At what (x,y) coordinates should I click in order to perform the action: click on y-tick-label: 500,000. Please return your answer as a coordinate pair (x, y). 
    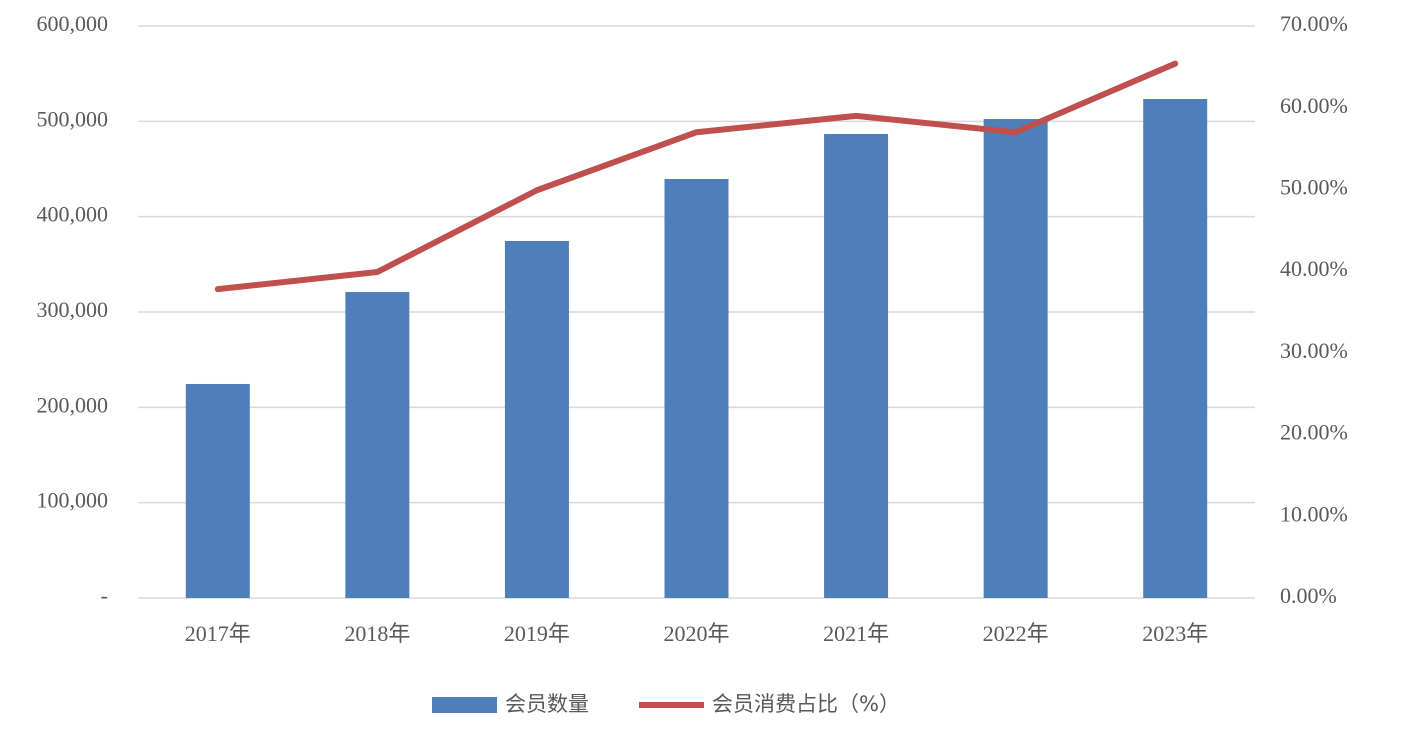
    Looking at the image, I should click on (73, 118).